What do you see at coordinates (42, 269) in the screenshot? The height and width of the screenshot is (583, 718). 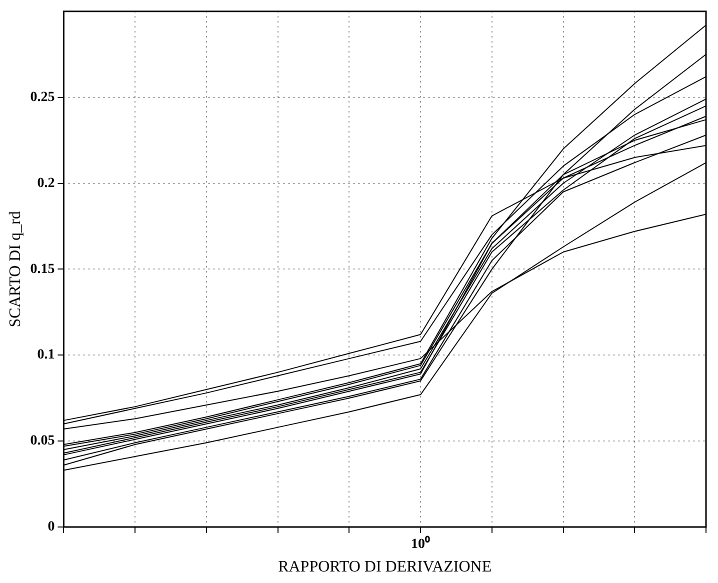 I see `y-tick-label: 0.15` at bounding box center [42, 269].